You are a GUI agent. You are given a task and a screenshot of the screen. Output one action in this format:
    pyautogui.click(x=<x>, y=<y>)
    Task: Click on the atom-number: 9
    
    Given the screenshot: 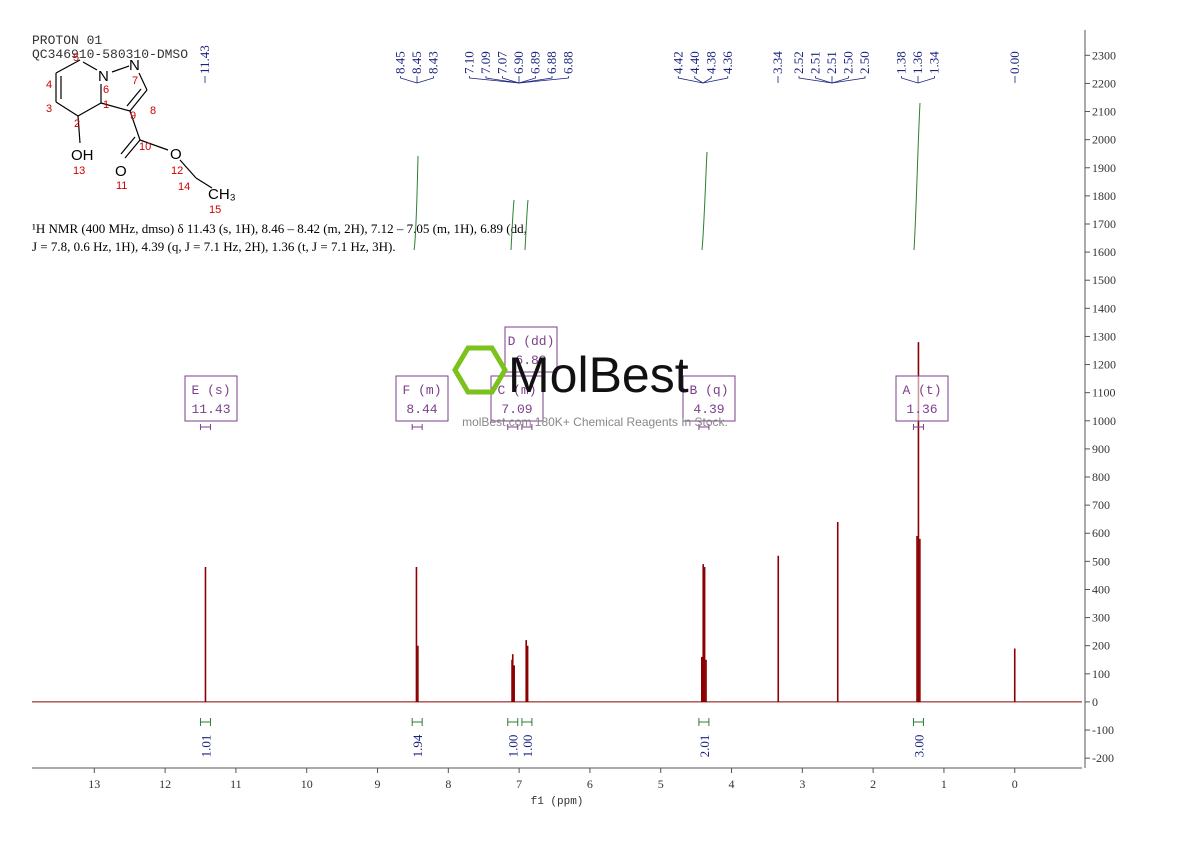 What is the action you would take?
    pyautogui.click(x=133, y=116)
    